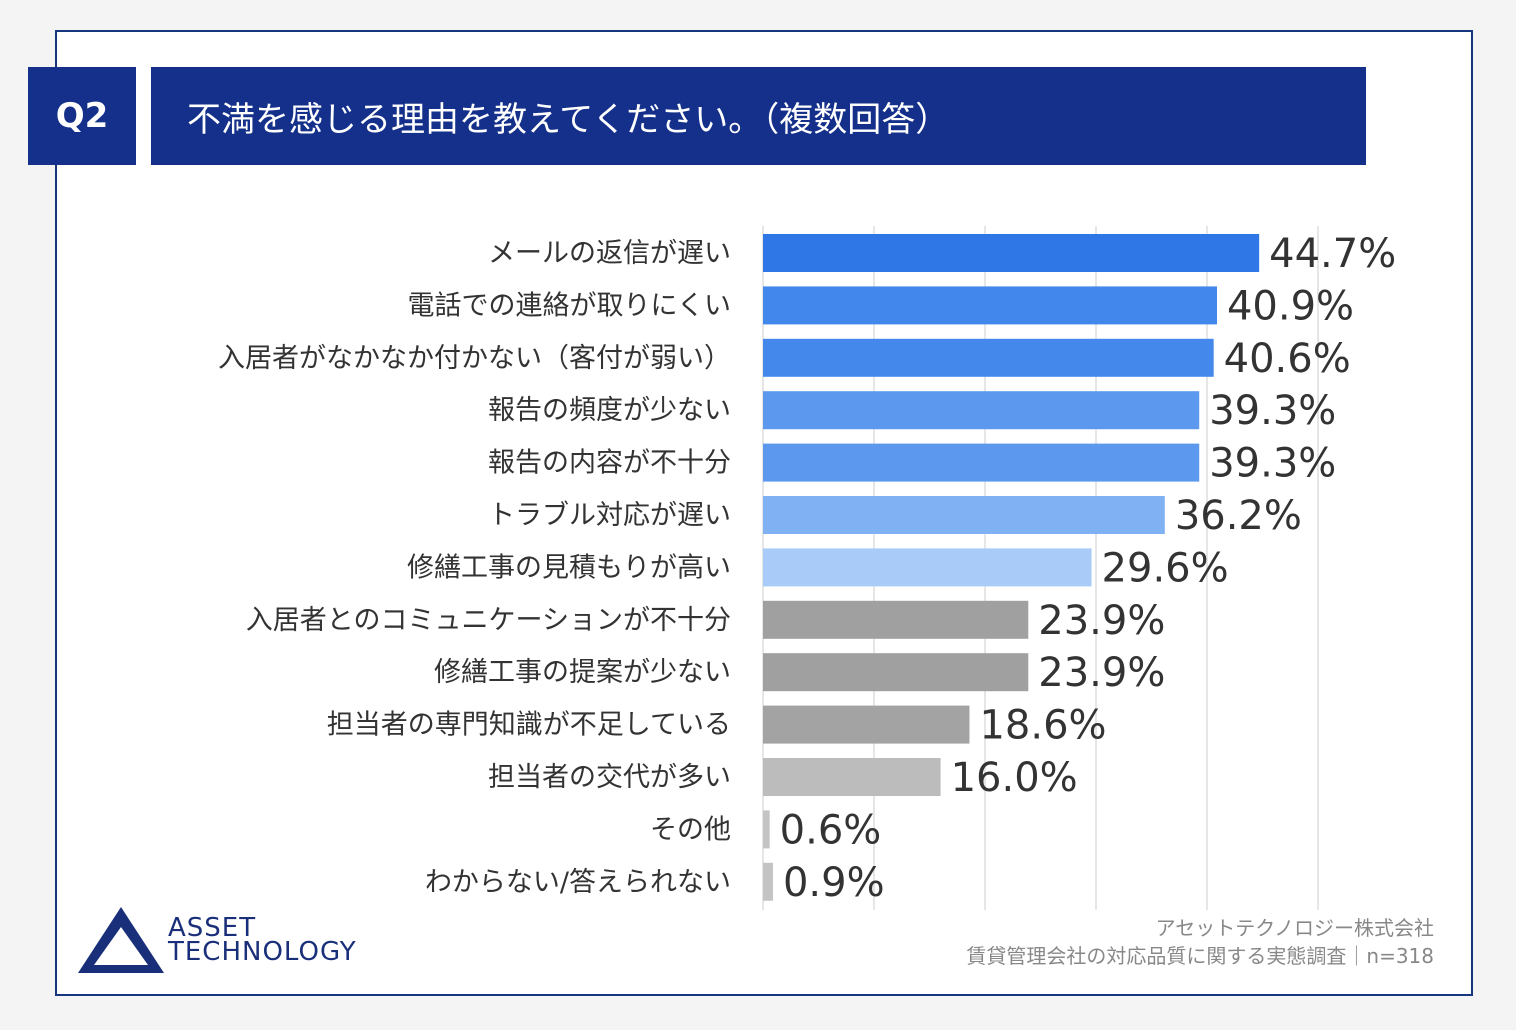 This screenshot has height=1030, width=1516. What do you see at coordinates (82, 116) in the screenshot?
I see `question-badge: Q2` at bounding box center [82, 116].